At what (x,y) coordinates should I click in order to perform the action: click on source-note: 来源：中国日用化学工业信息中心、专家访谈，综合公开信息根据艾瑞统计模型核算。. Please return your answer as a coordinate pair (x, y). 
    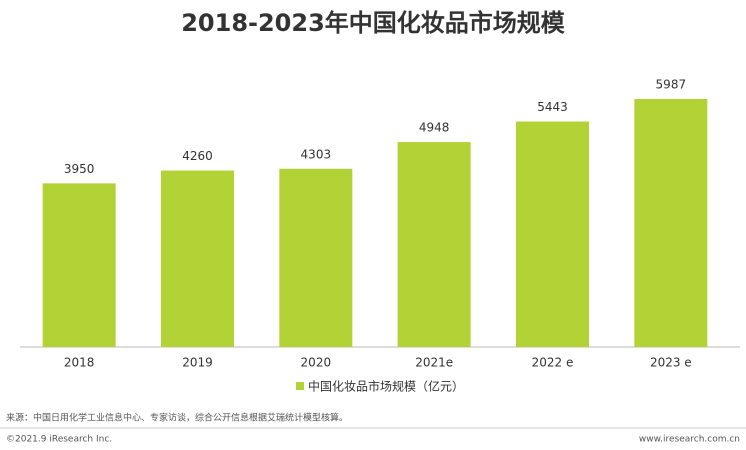
    Looking at the image, I should click on (177, 418).